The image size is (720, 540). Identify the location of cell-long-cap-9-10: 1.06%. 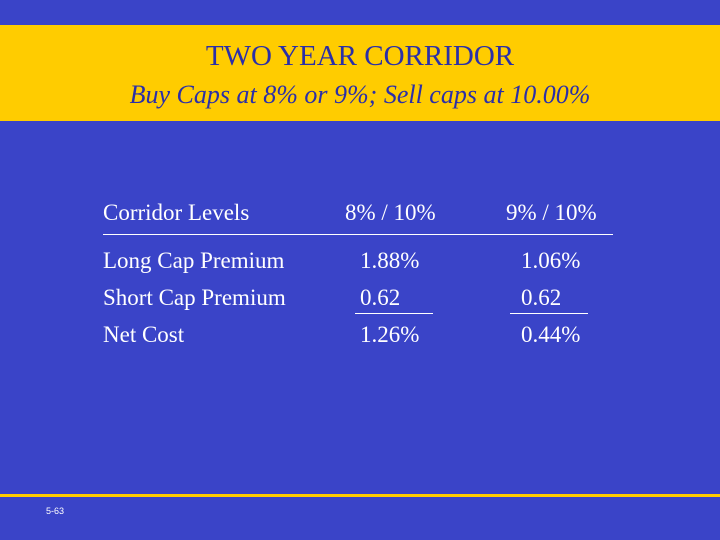
(551, 260).